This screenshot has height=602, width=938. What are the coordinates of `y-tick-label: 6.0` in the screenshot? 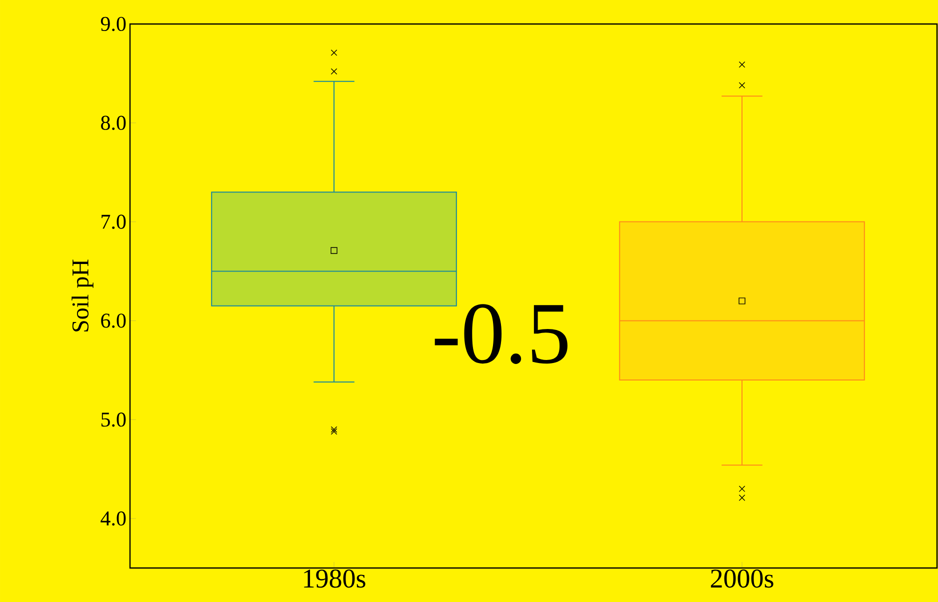 It's located at (113, 321).